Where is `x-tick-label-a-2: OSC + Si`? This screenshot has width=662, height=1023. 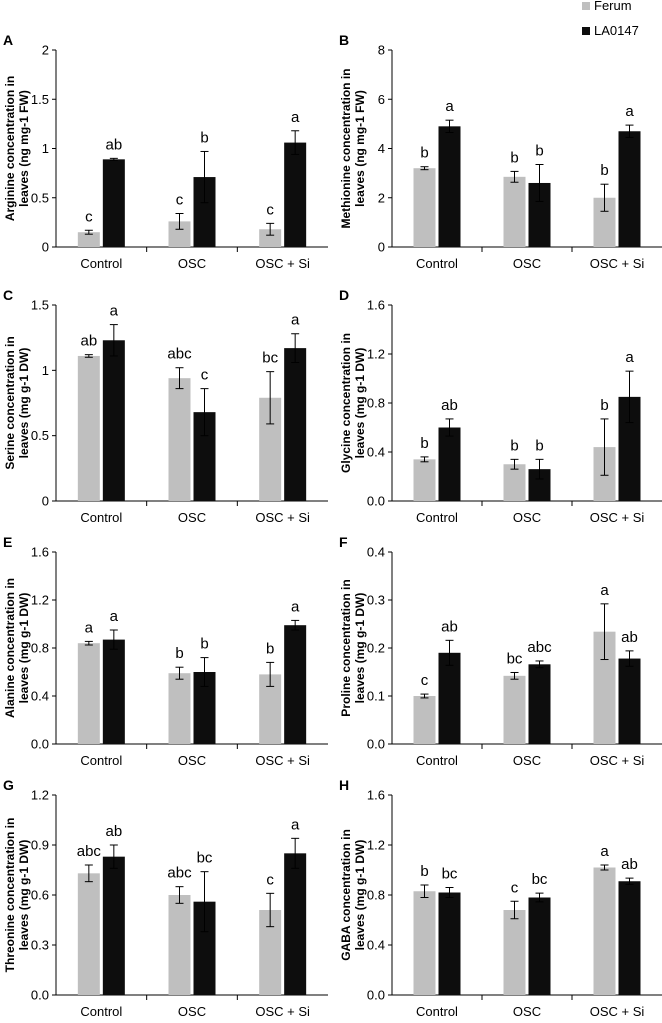
x-tick-label-a-2: OSC + Si is located at coordinates (282, 263).